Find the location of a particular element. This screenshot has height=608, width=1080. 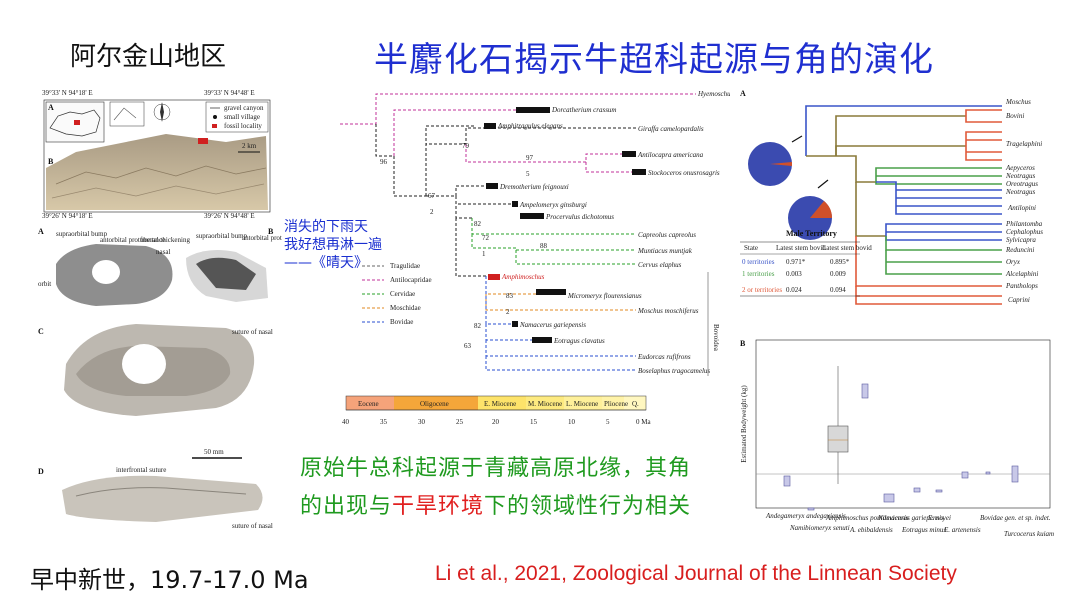

boxplot-panel-b: B is located at coordinates (743, 343).